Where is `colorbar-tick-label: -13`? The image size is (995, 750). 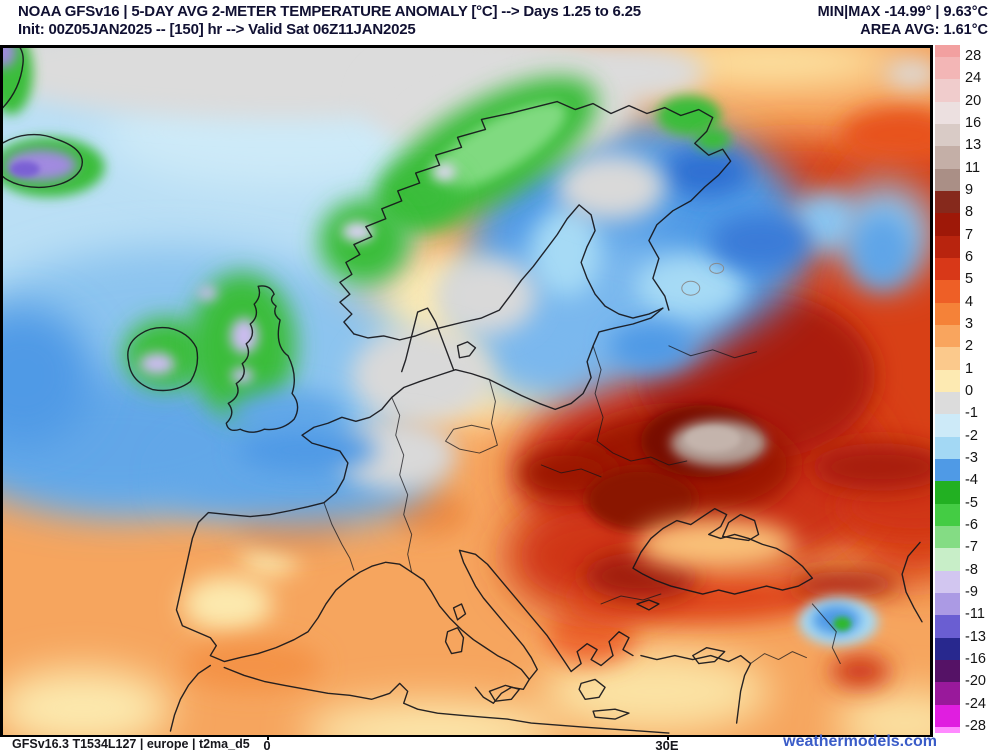
colorbar-tick-label: -13 is located at coordinates (975, 636).